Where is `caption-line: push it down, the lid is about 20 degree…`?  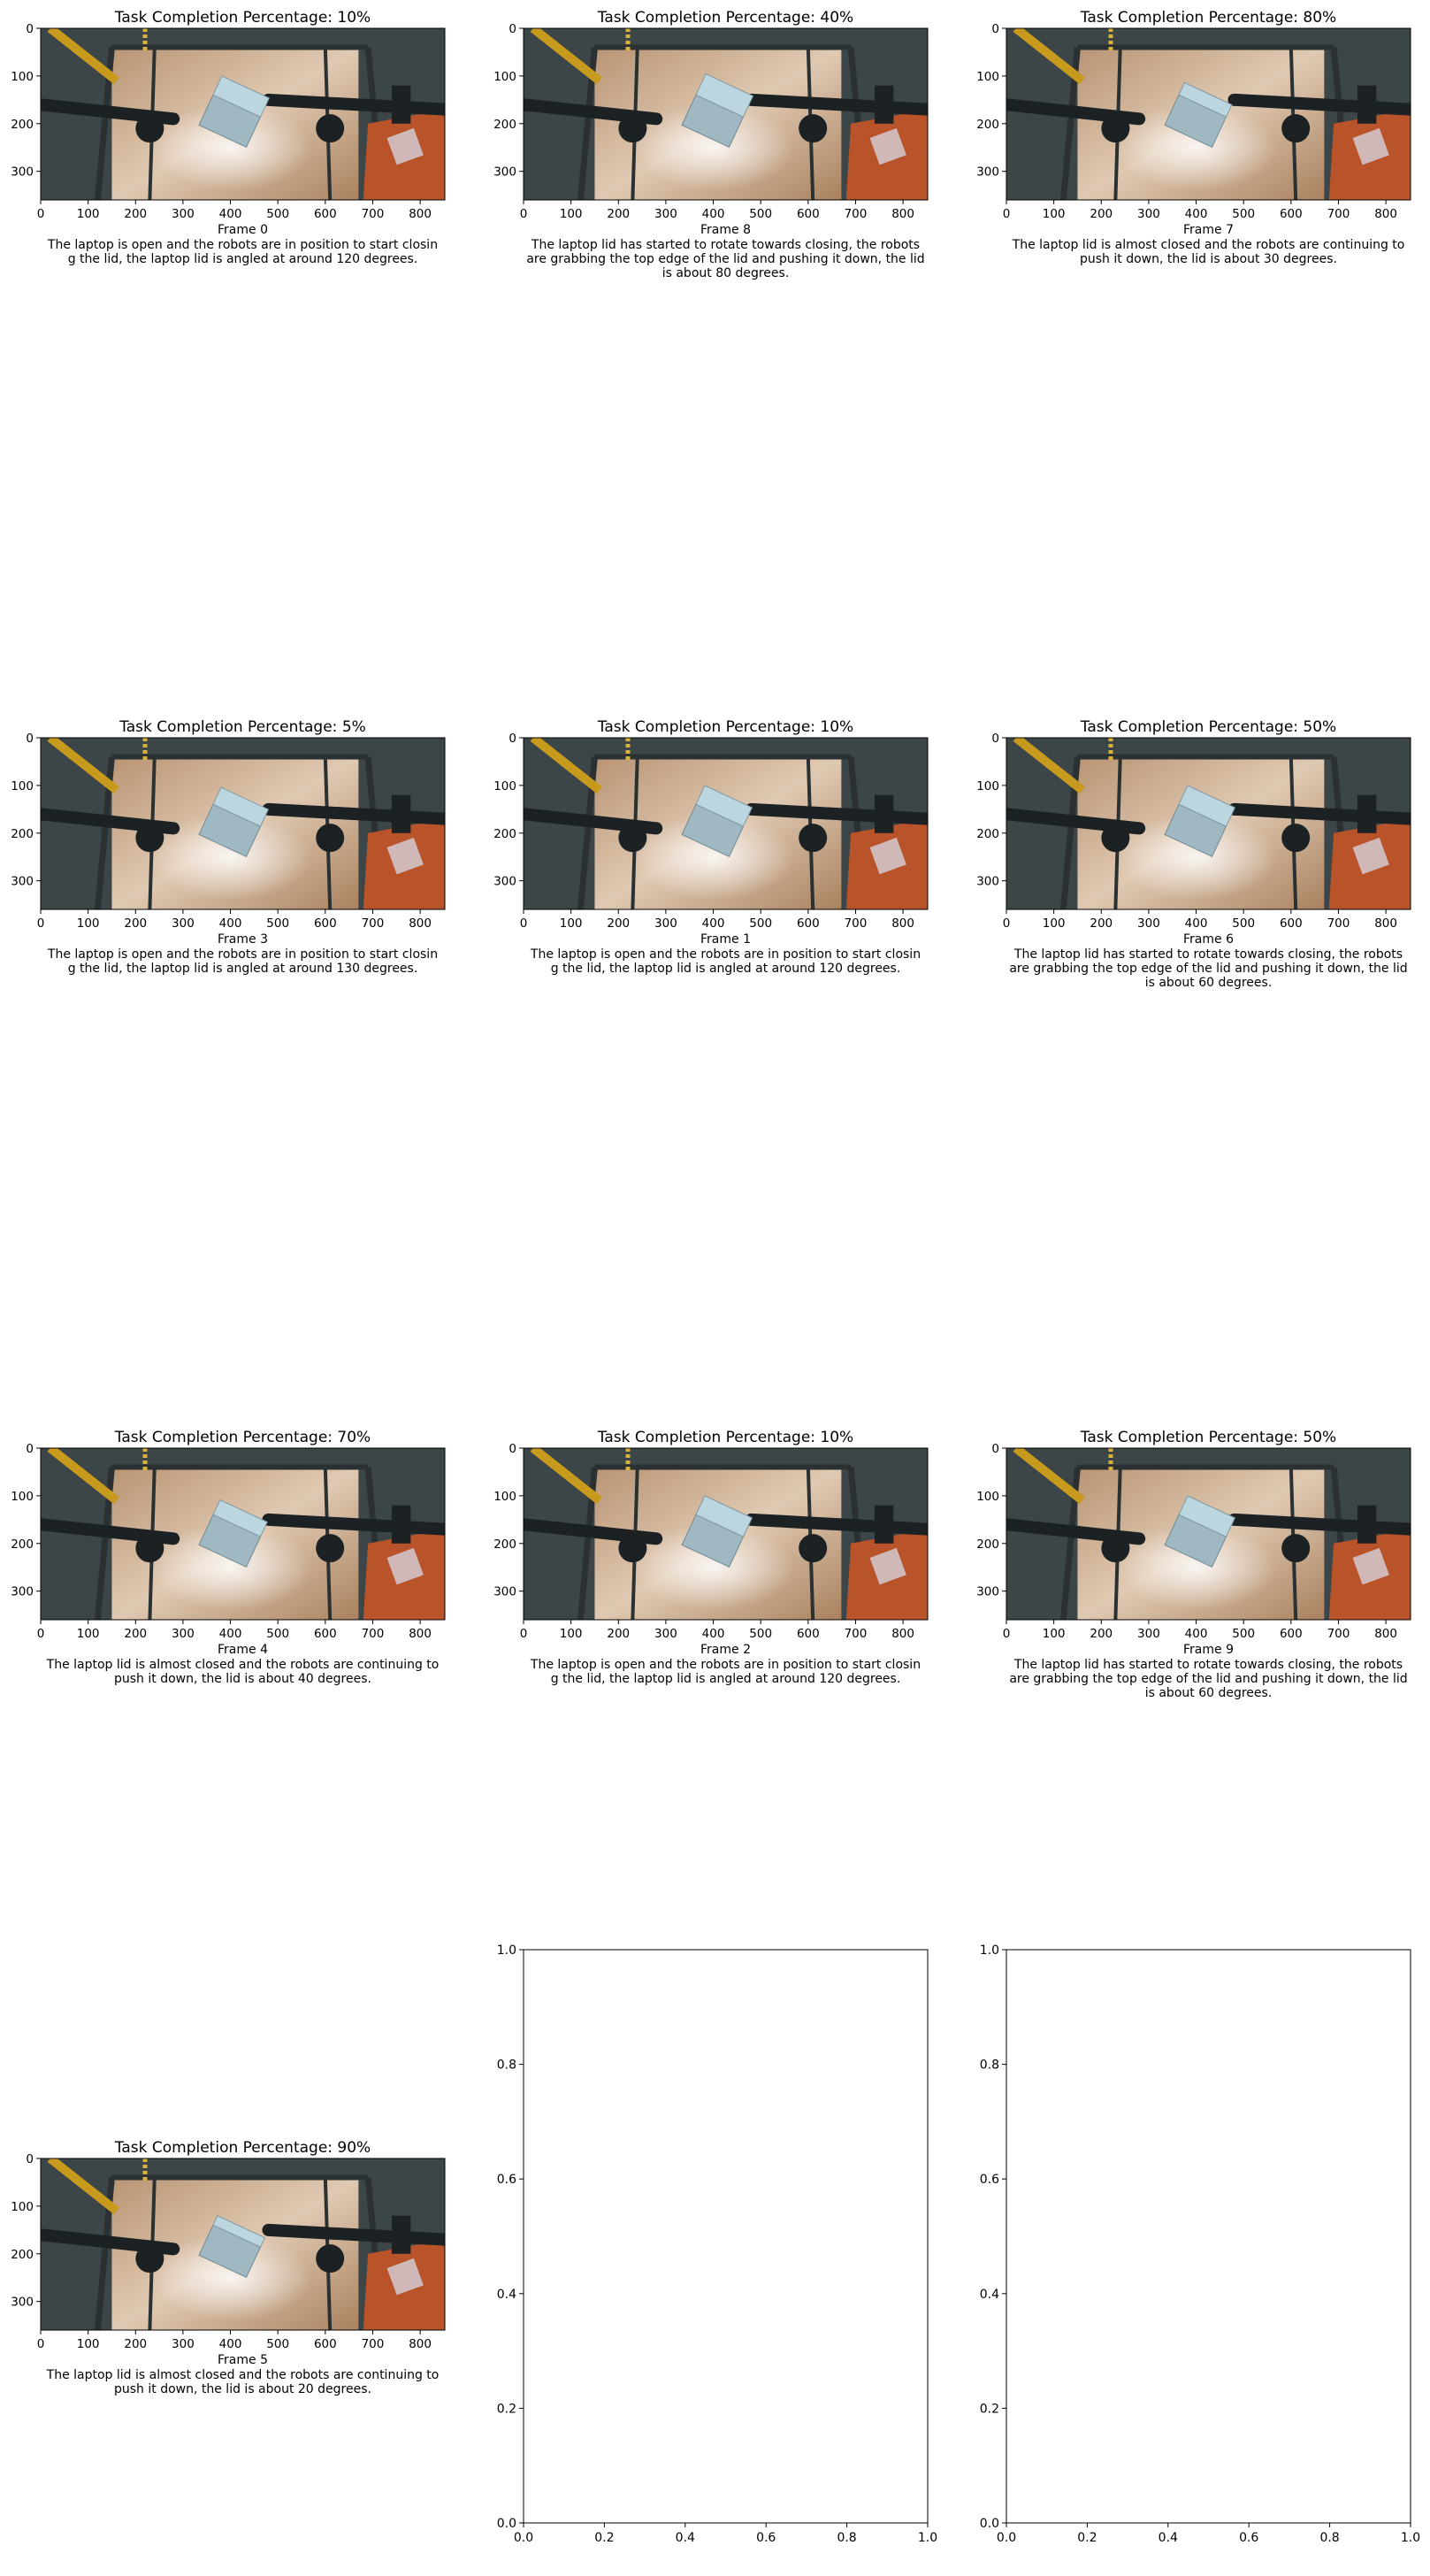
caption-line: push it down, the lid is about 20 degree… is located at coordinates (242, 2389).